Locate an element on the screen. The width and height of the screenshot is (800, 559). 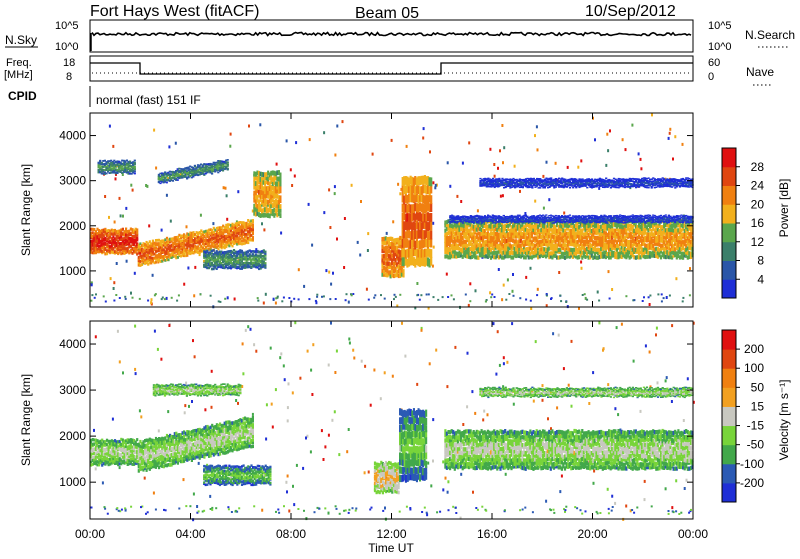
nave-label: Nave is located at coordinates (760, 72).